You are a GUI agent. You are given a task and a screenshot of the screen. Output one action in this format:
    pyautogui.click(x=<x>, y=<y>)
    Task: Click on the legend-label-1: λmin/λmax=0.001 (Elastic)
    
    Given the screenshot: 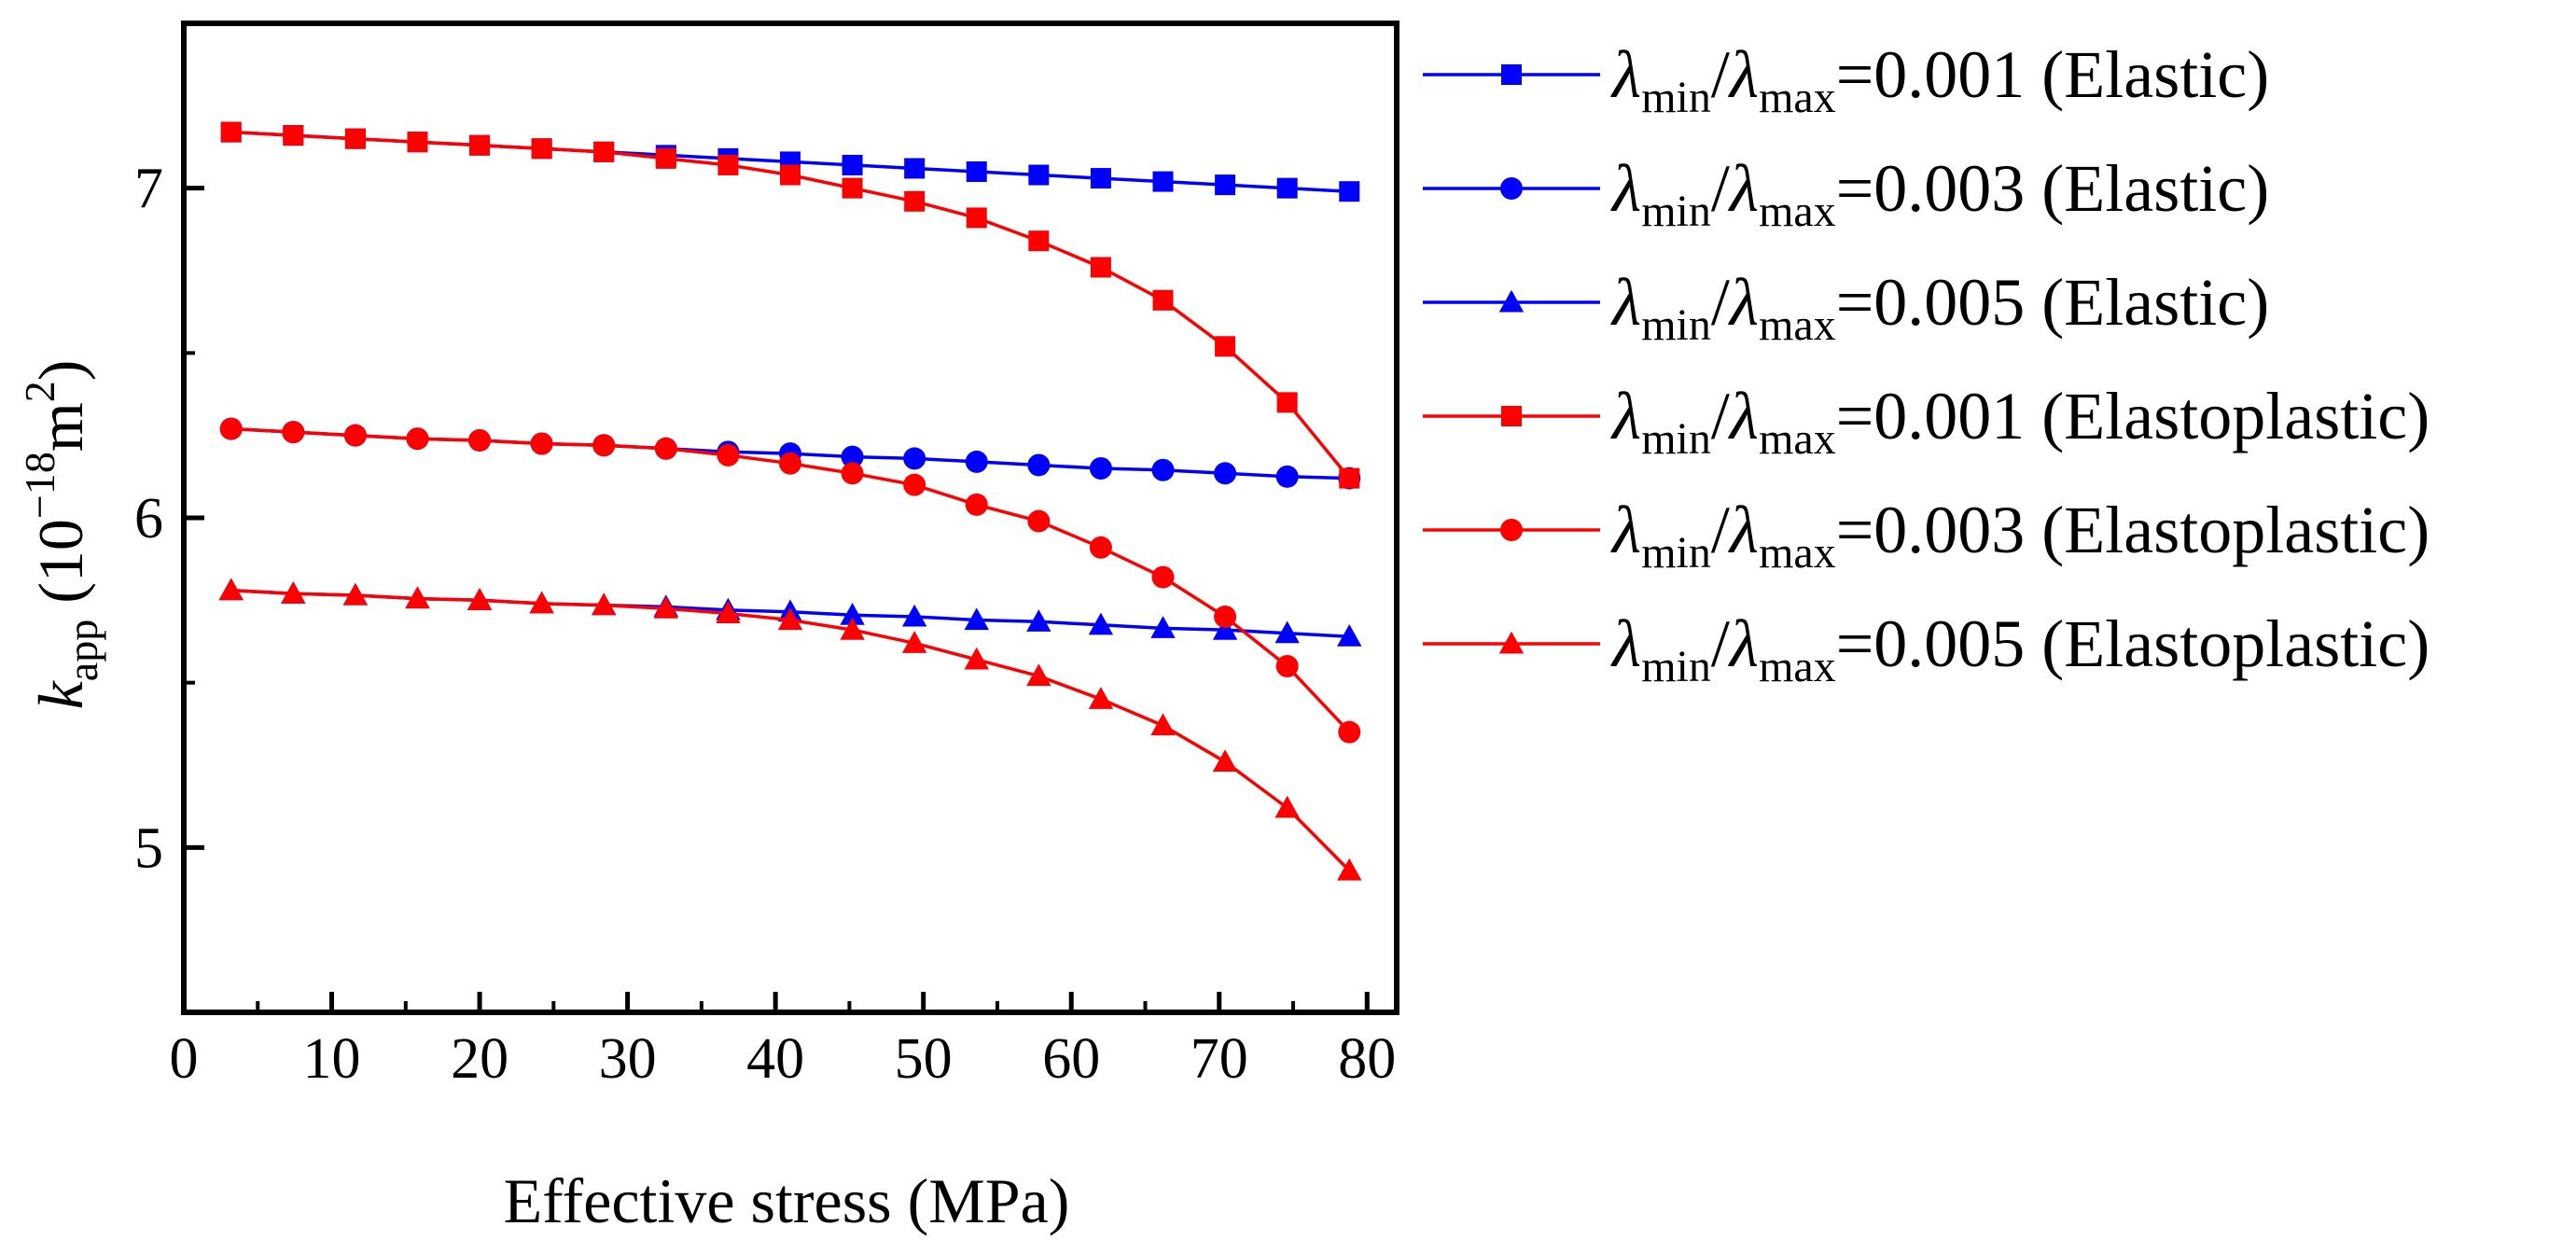 What is the action you would take?
    pyautogui.click(x=1939, y=79)
    